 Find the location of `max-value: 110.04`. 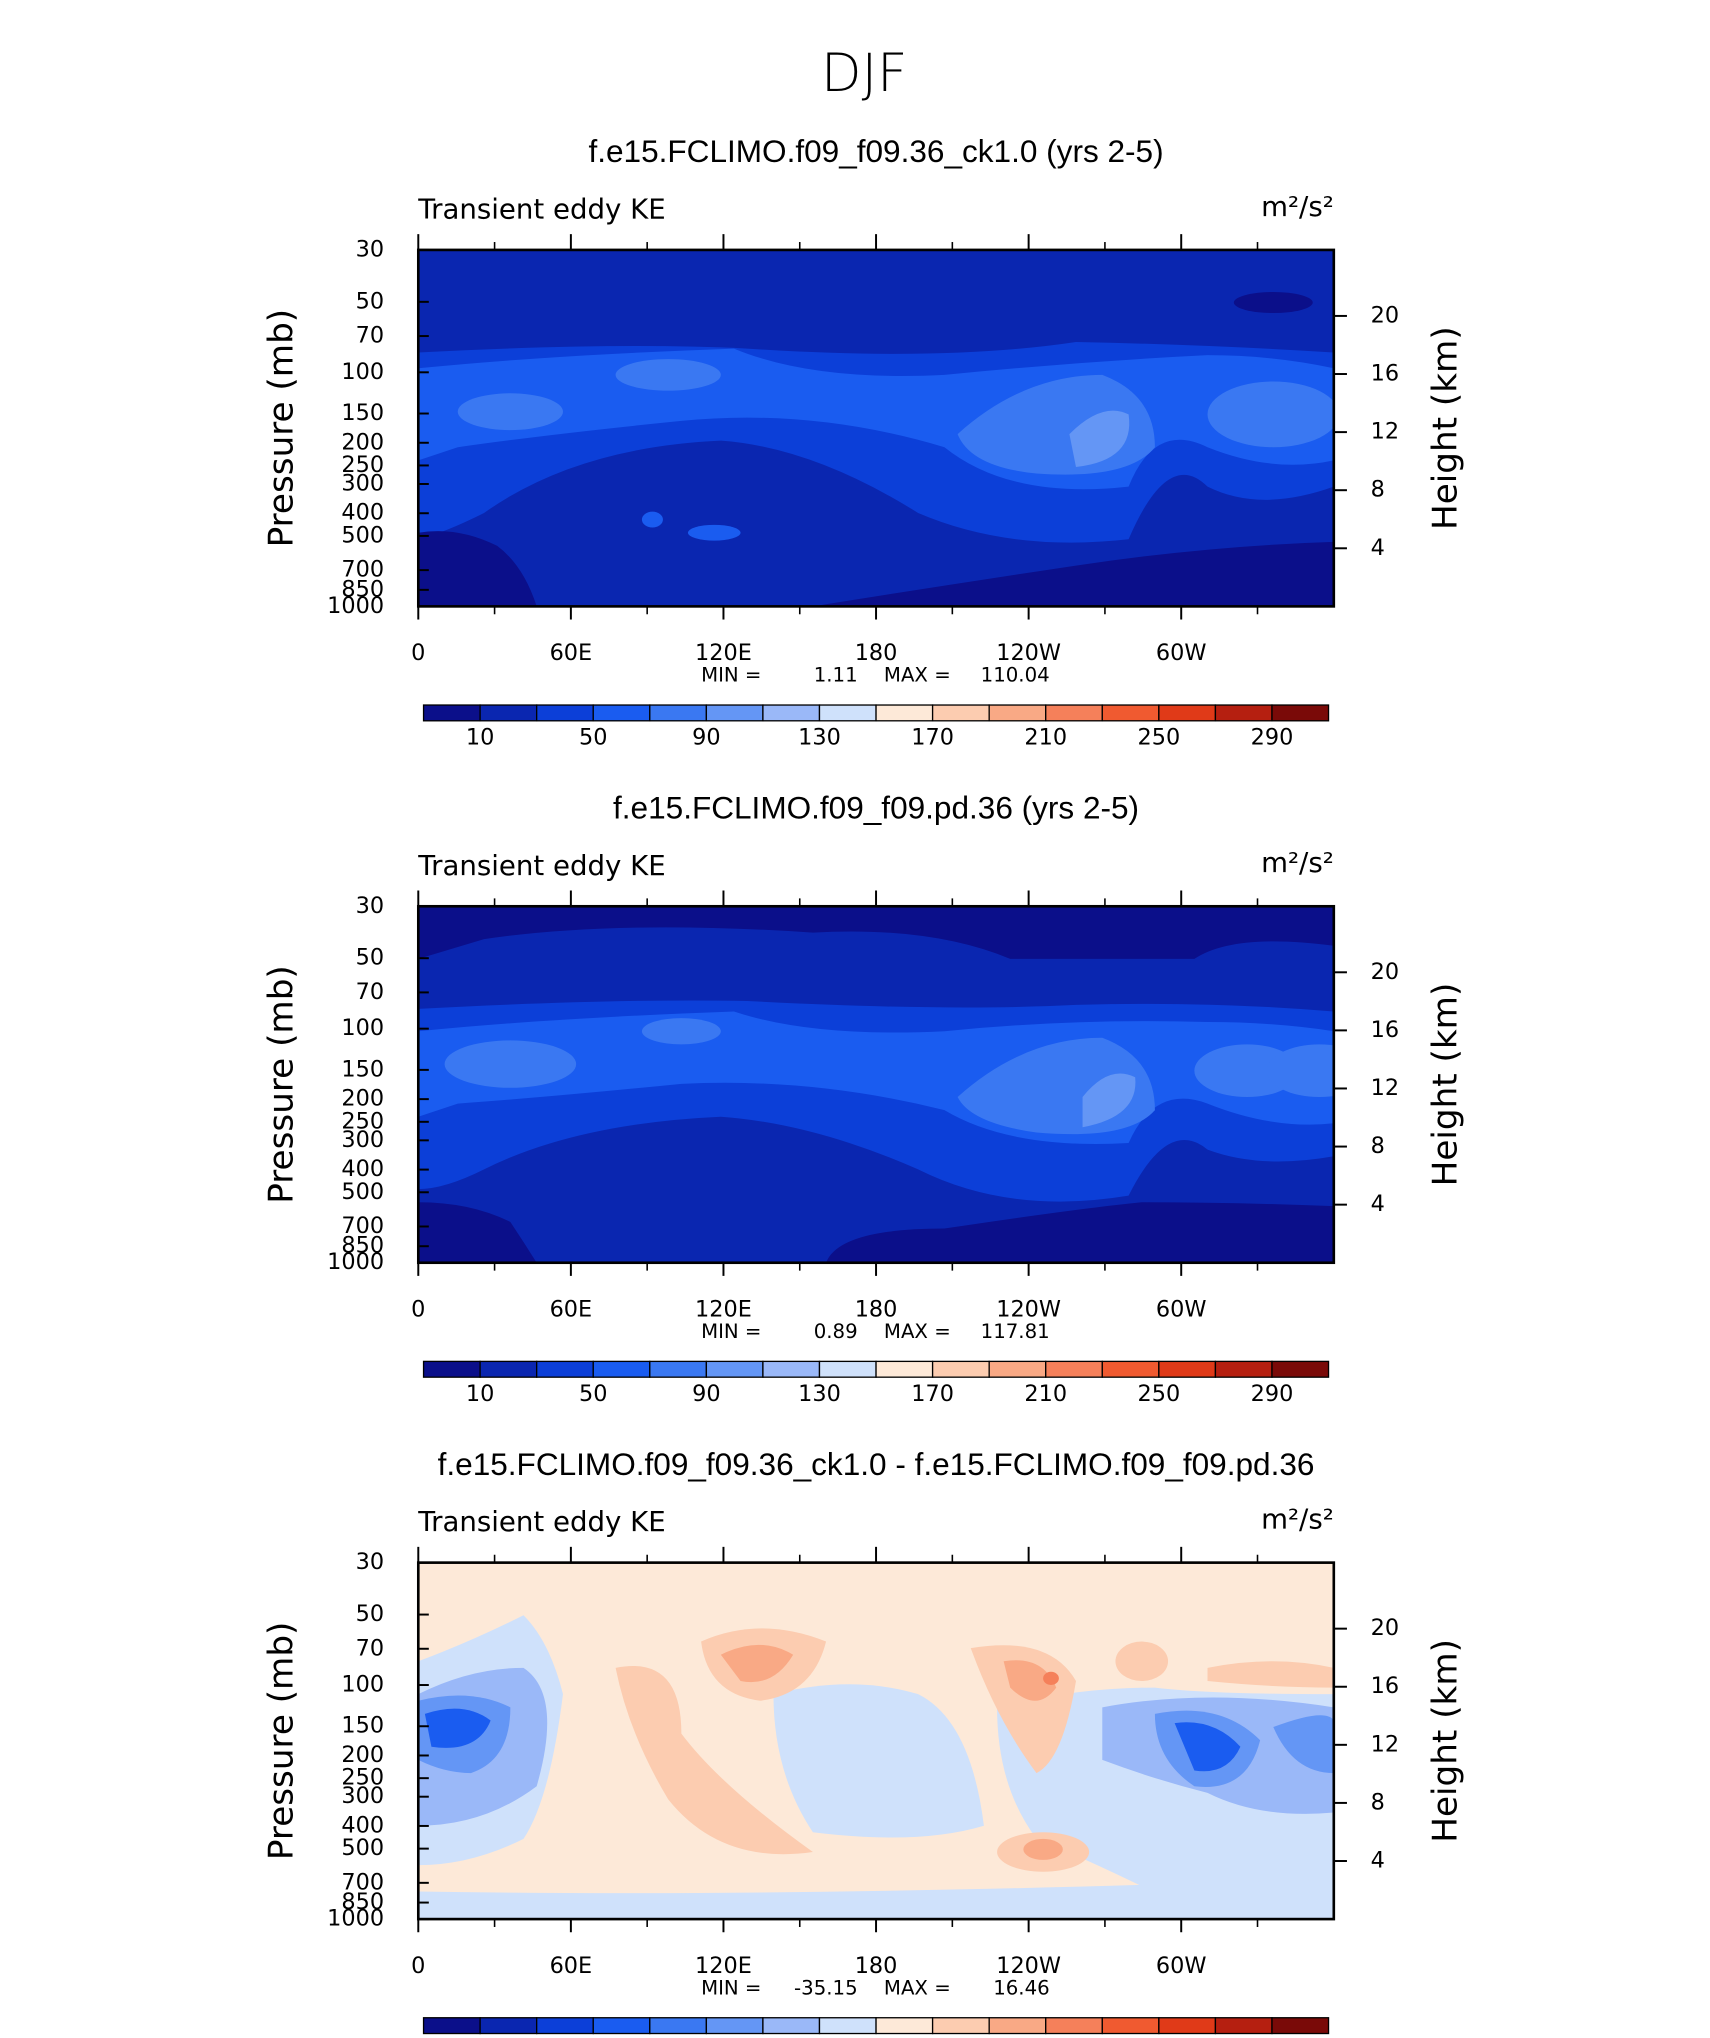

max-value: 110.04 is located at coordinates (1015, 675).